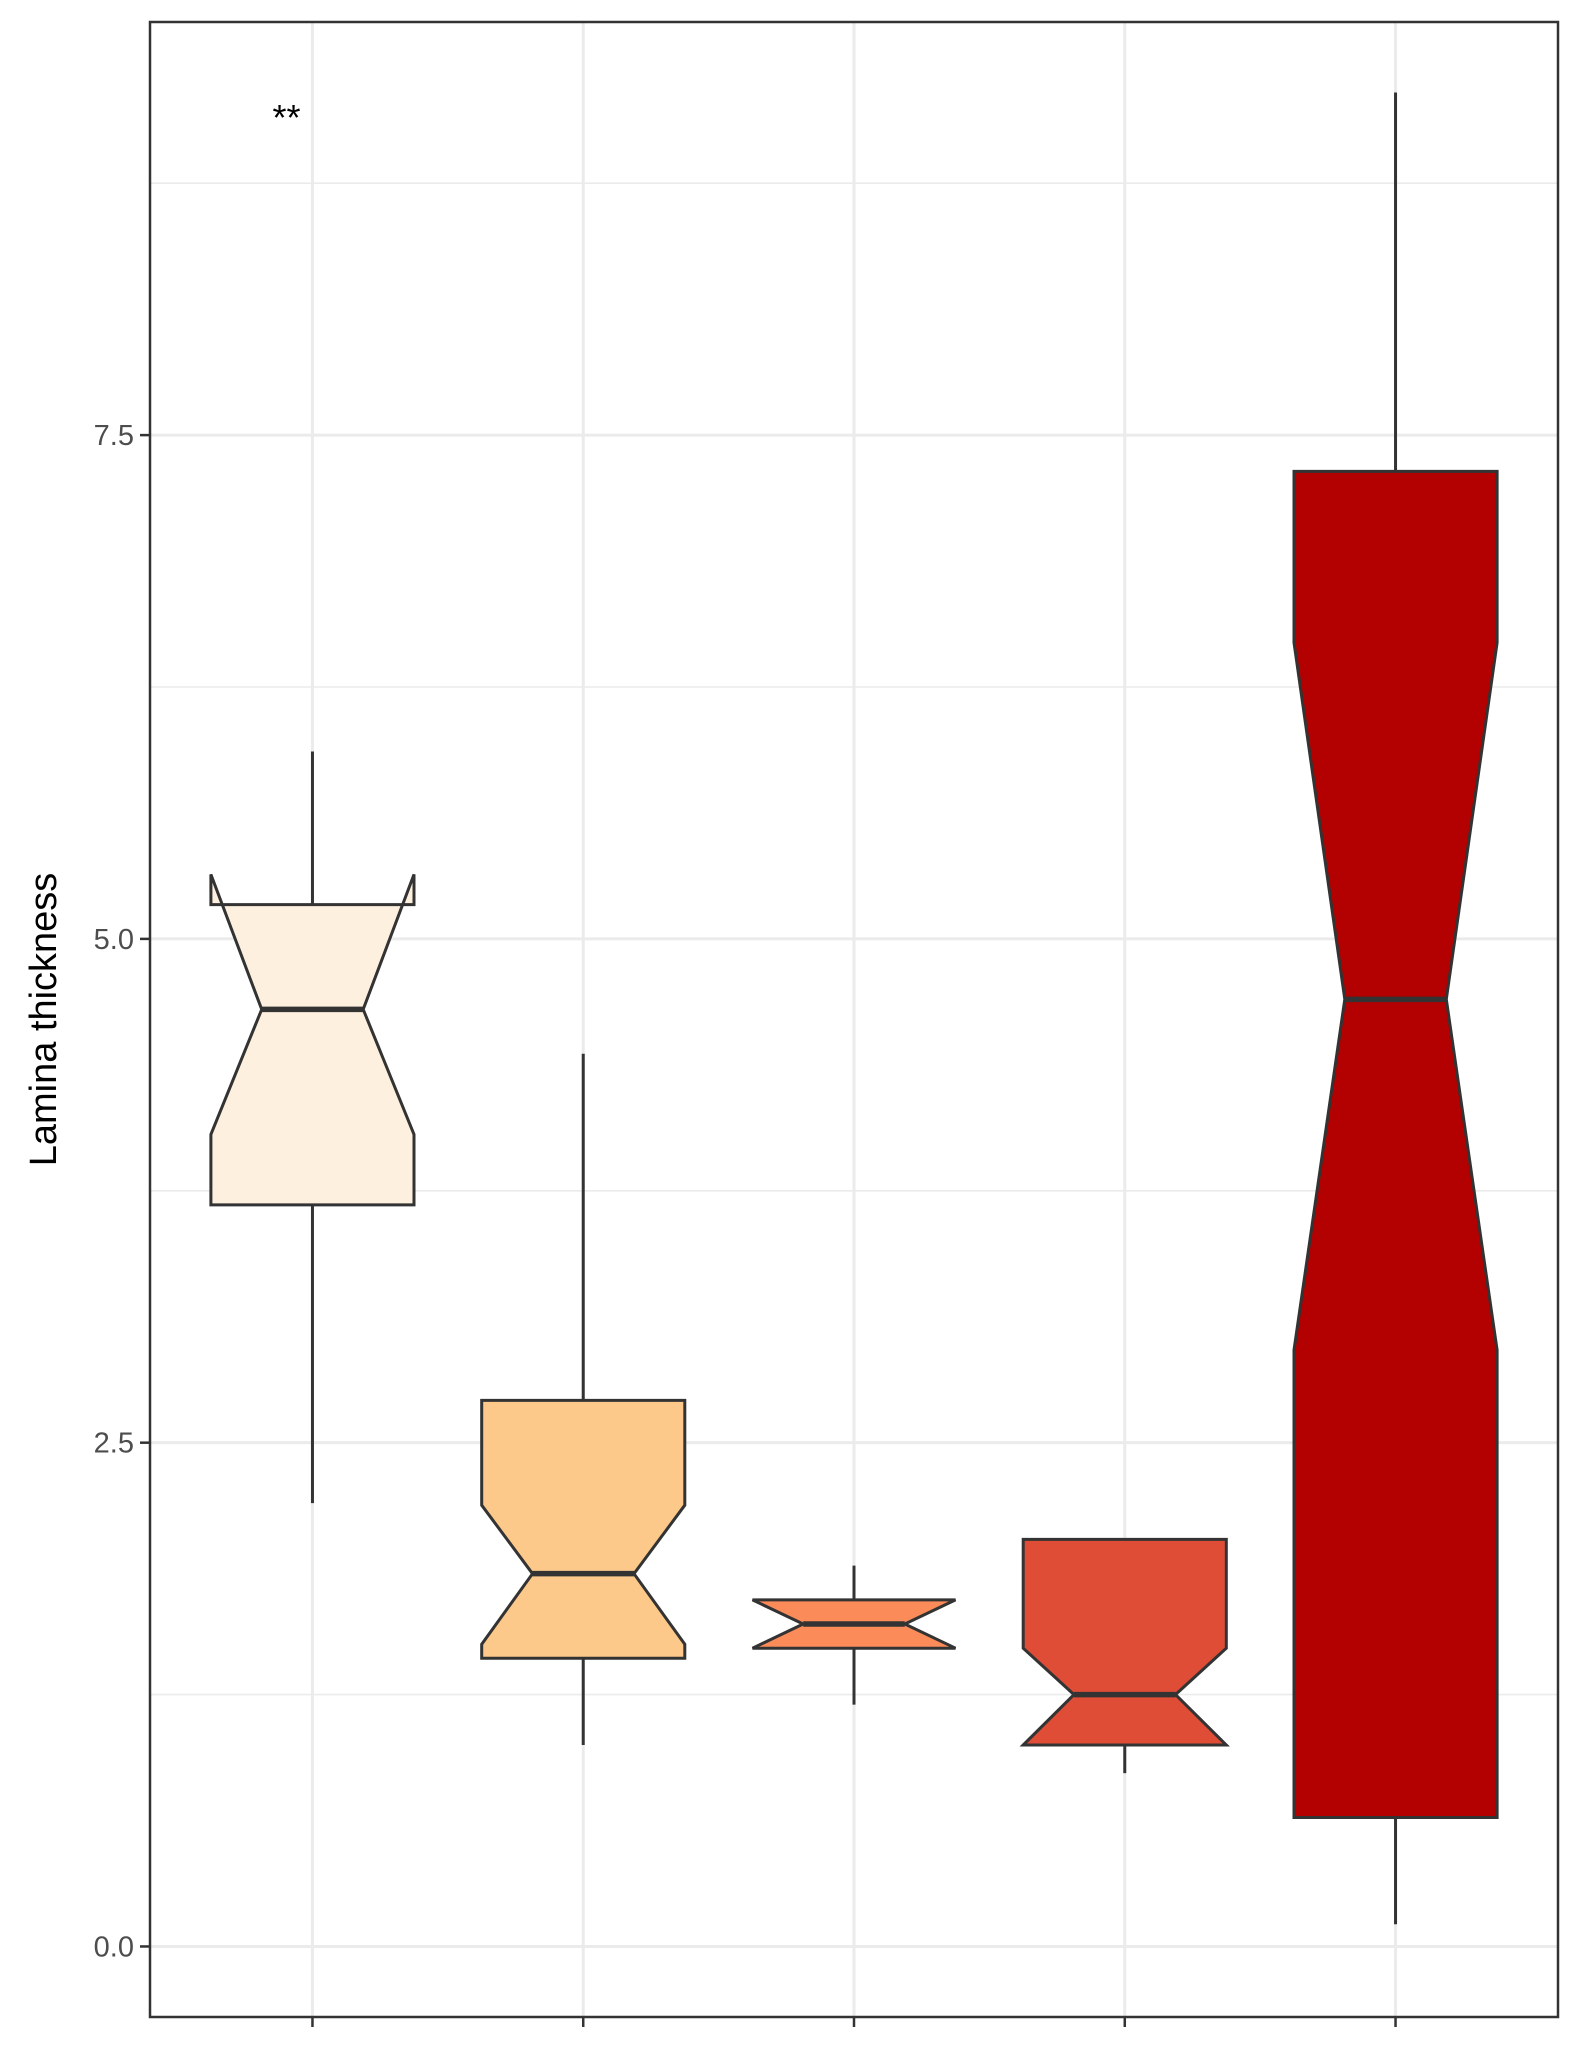 The image size is (1596, 2064). What do you see at coordinates (44, 1020) in the screenshot?
I see `y-axis-title: Lamina thickness` at bounding box center [44, 1020].